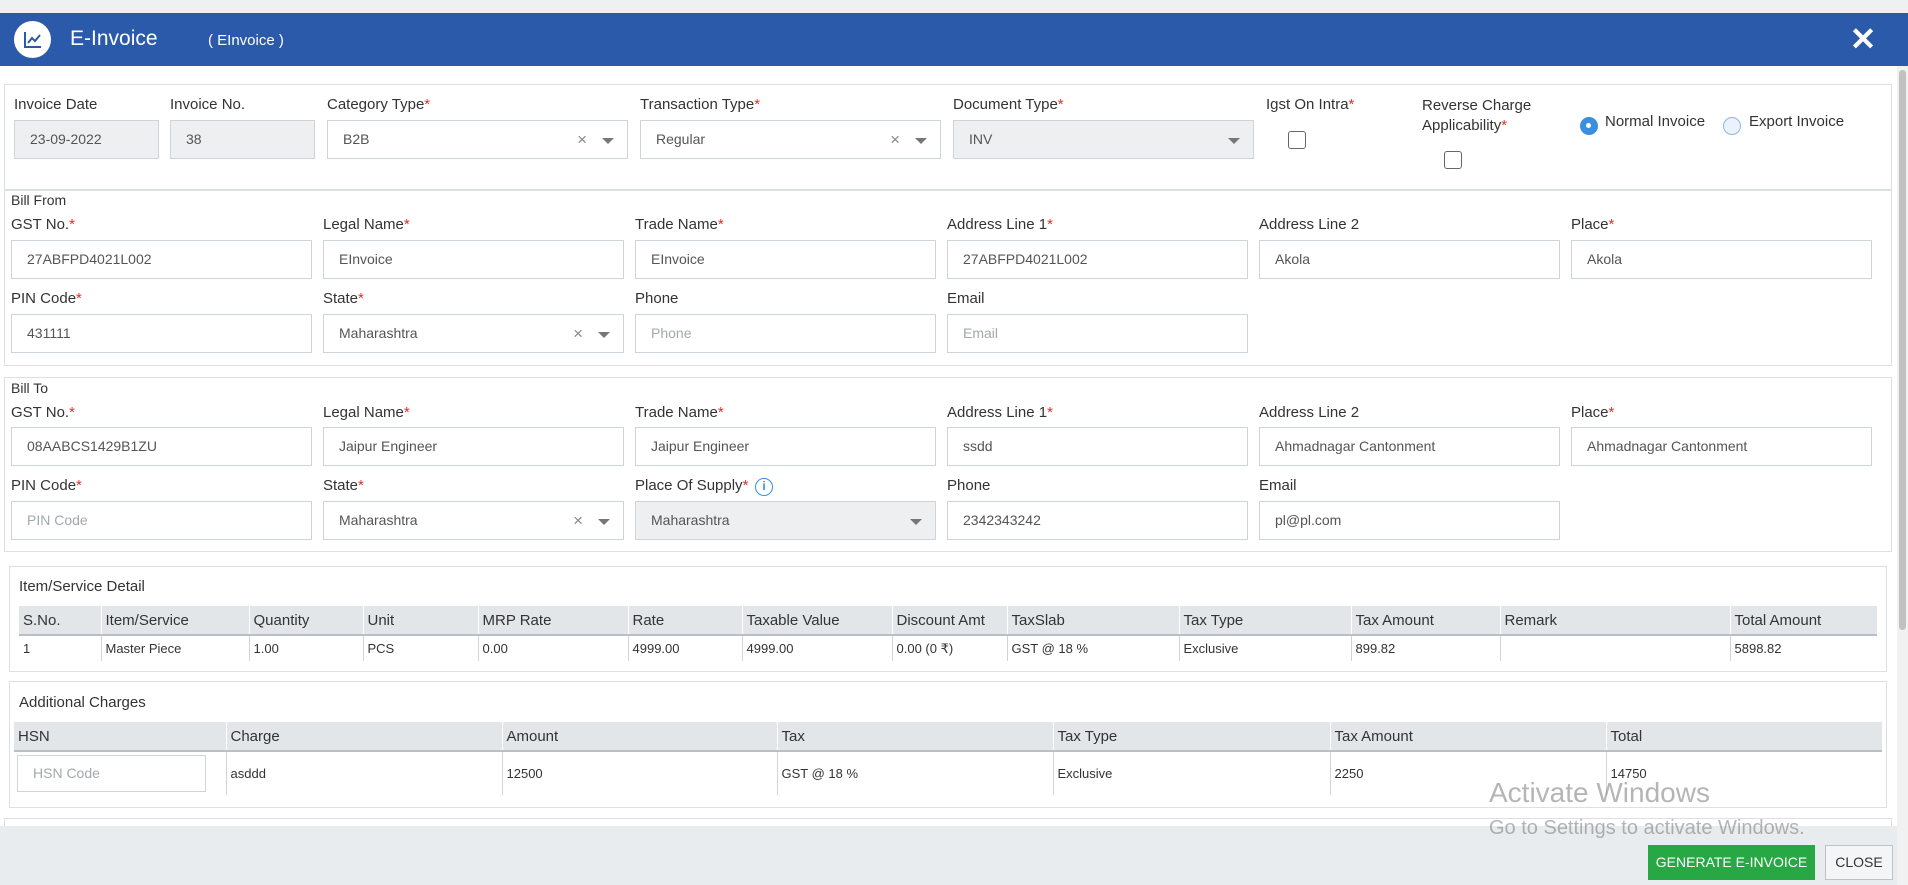 This screenshot has width=1908, height=885. Describe the element at coordinates (366, 412) in the screenshot. I see `bt-legal-label: Legal Name*` at that location.